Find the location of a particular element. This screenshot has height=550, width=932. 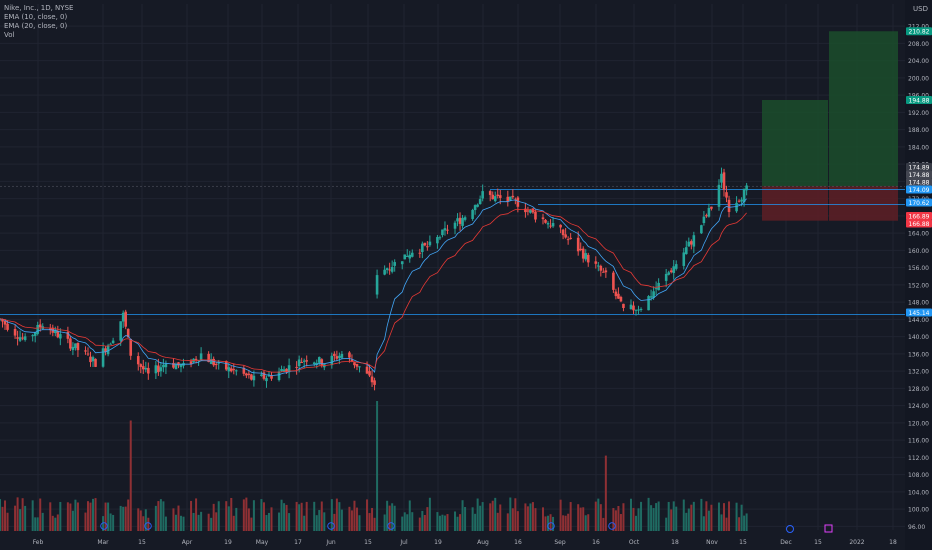

price-tick-label: 212.00 is located at coordinates (918, 27).